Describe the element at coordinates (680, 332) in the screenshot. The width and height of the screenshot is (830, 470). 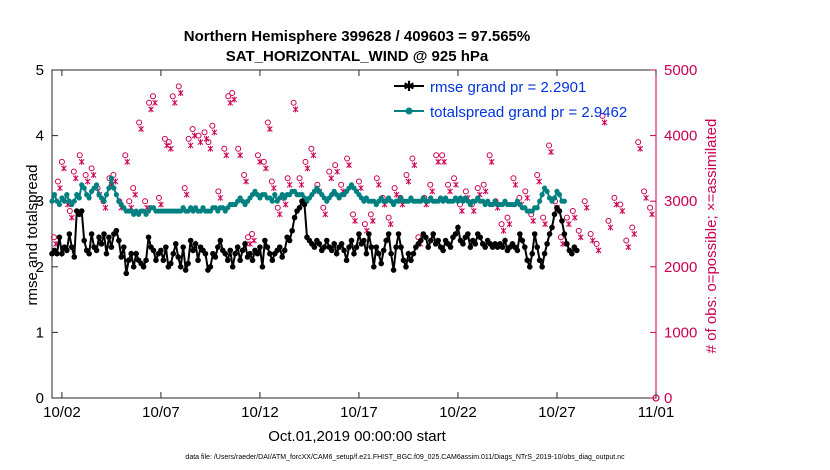
I see `y-right-tick-label: 1000` at that location.